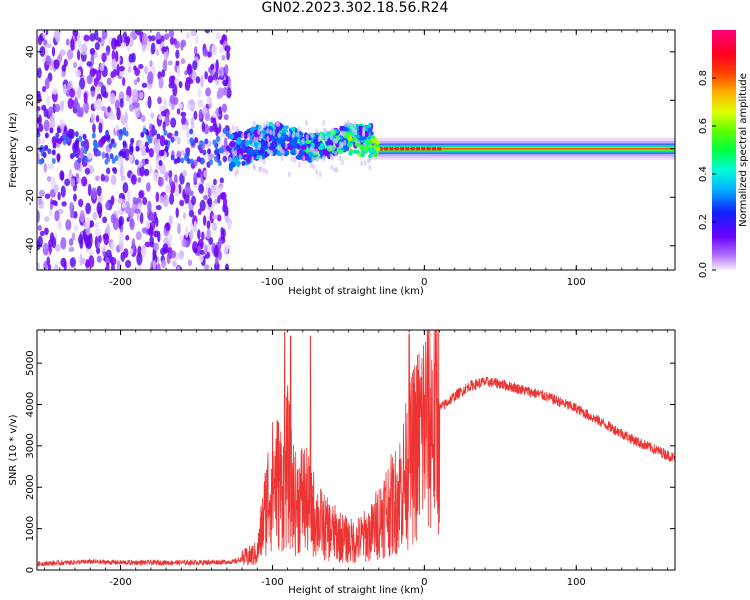  I want to click on y-tick-label: 3000, so click(30, 445).